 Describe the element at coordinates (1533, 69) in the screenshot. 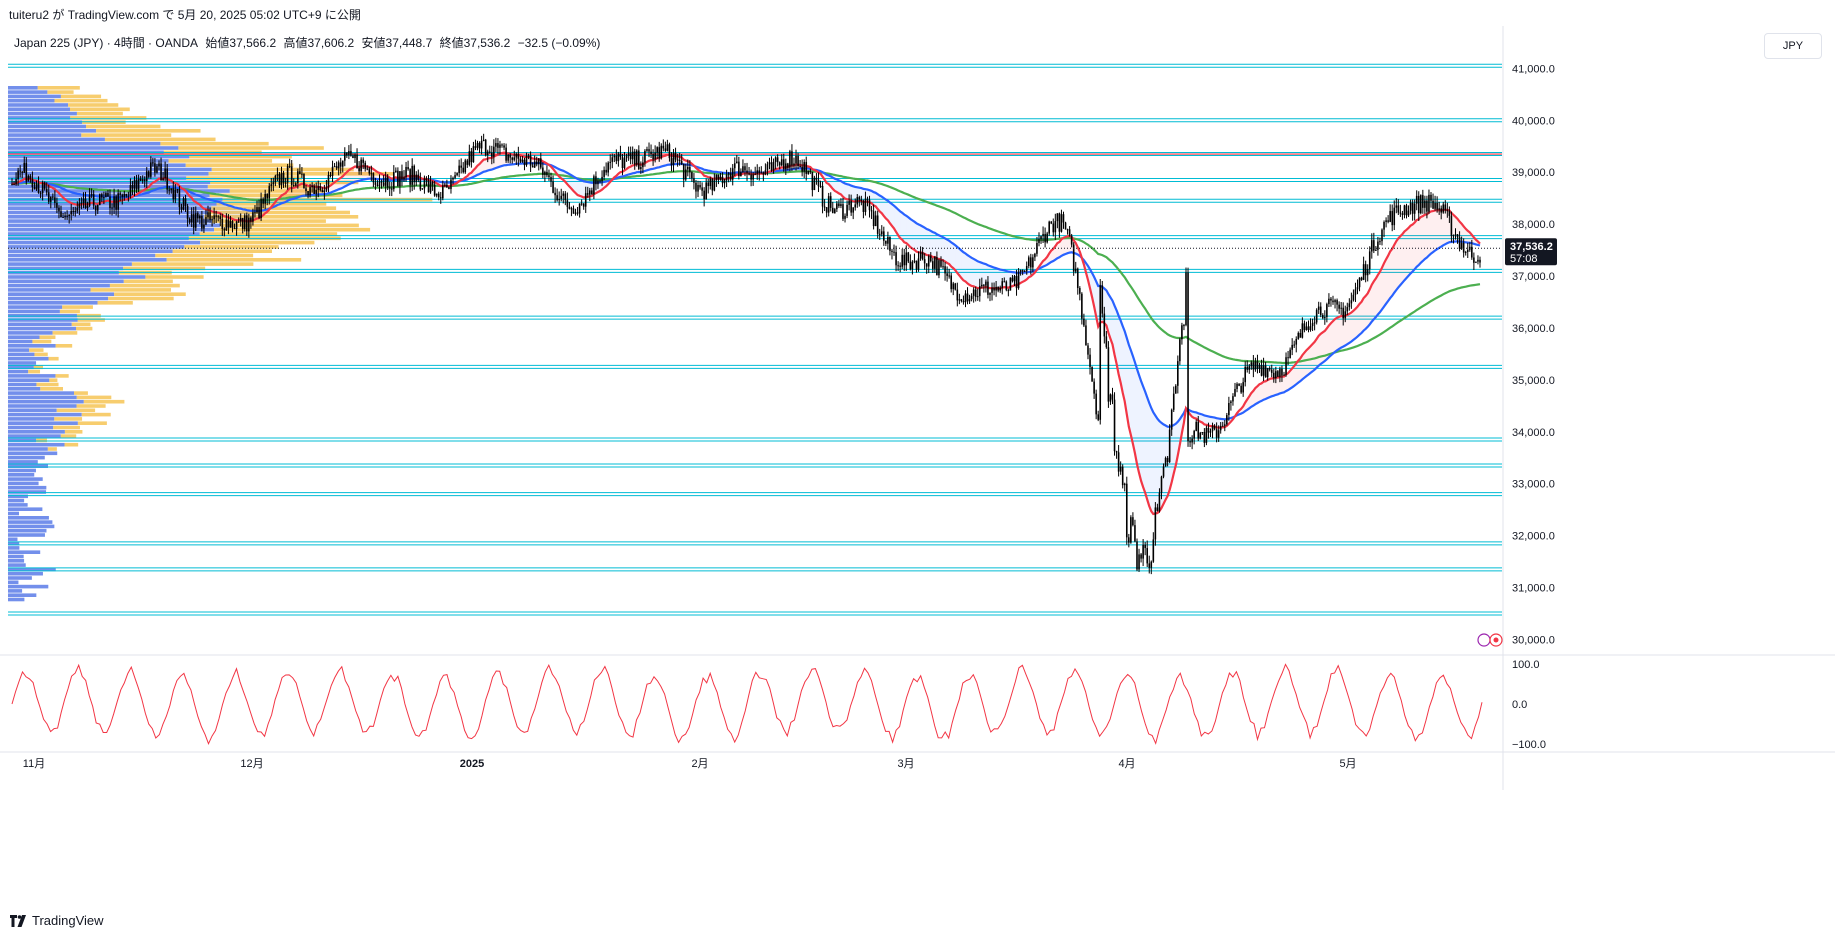

I see `price-tick-label: 41,000.0` at that location.